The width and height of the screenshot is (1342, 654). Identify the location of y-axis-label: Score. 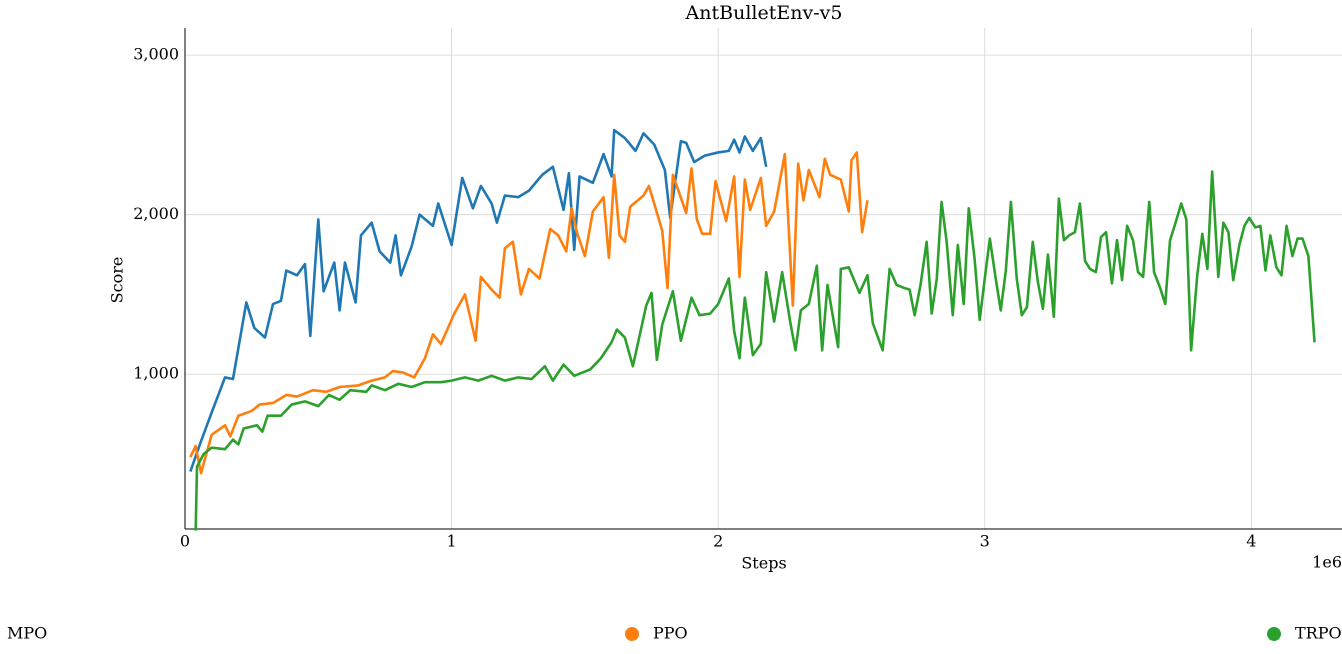
(117, 280).